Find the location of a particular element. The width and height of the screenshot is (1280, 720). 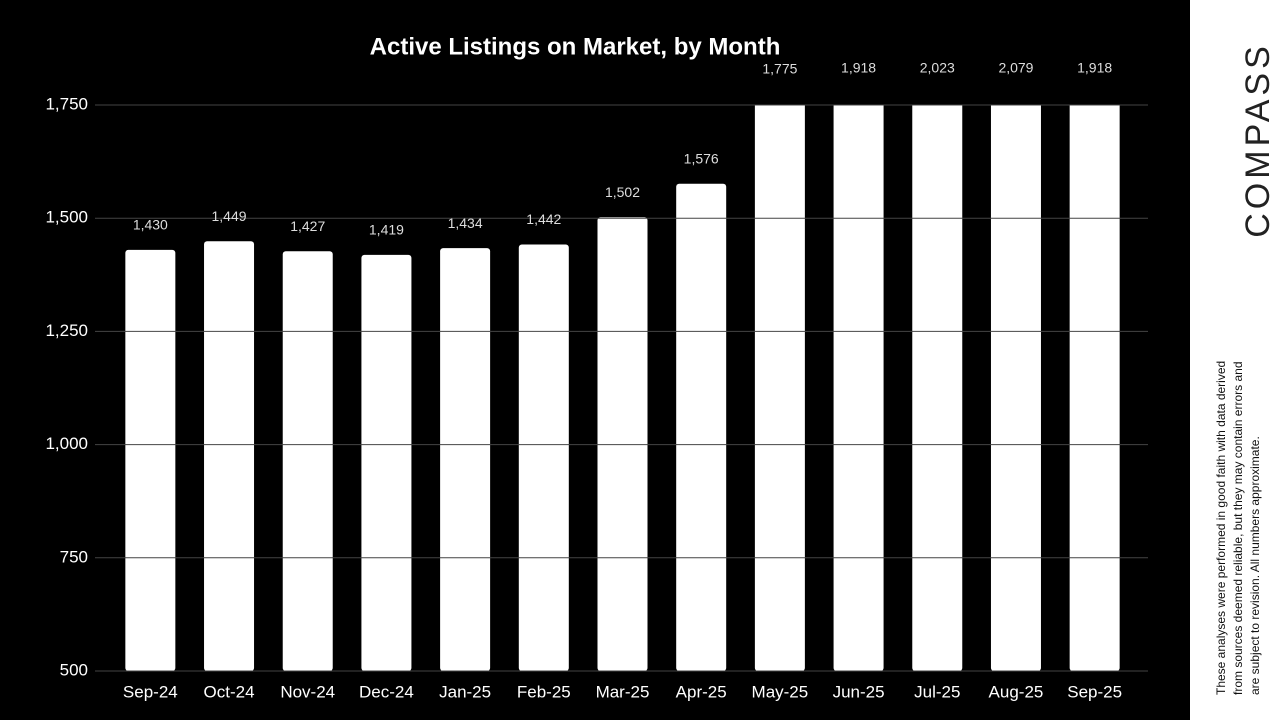

y-tick-label: 1,250 is located at coordinates (66, 330).